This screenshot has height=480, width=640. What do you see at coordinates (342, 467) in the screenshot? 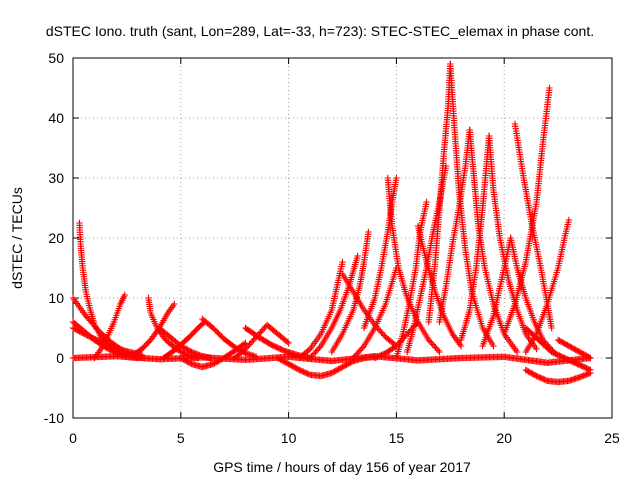
I see `x-axis-label: GPS time / hours of day 156 of year 2017` at bounding box center [342, 467].